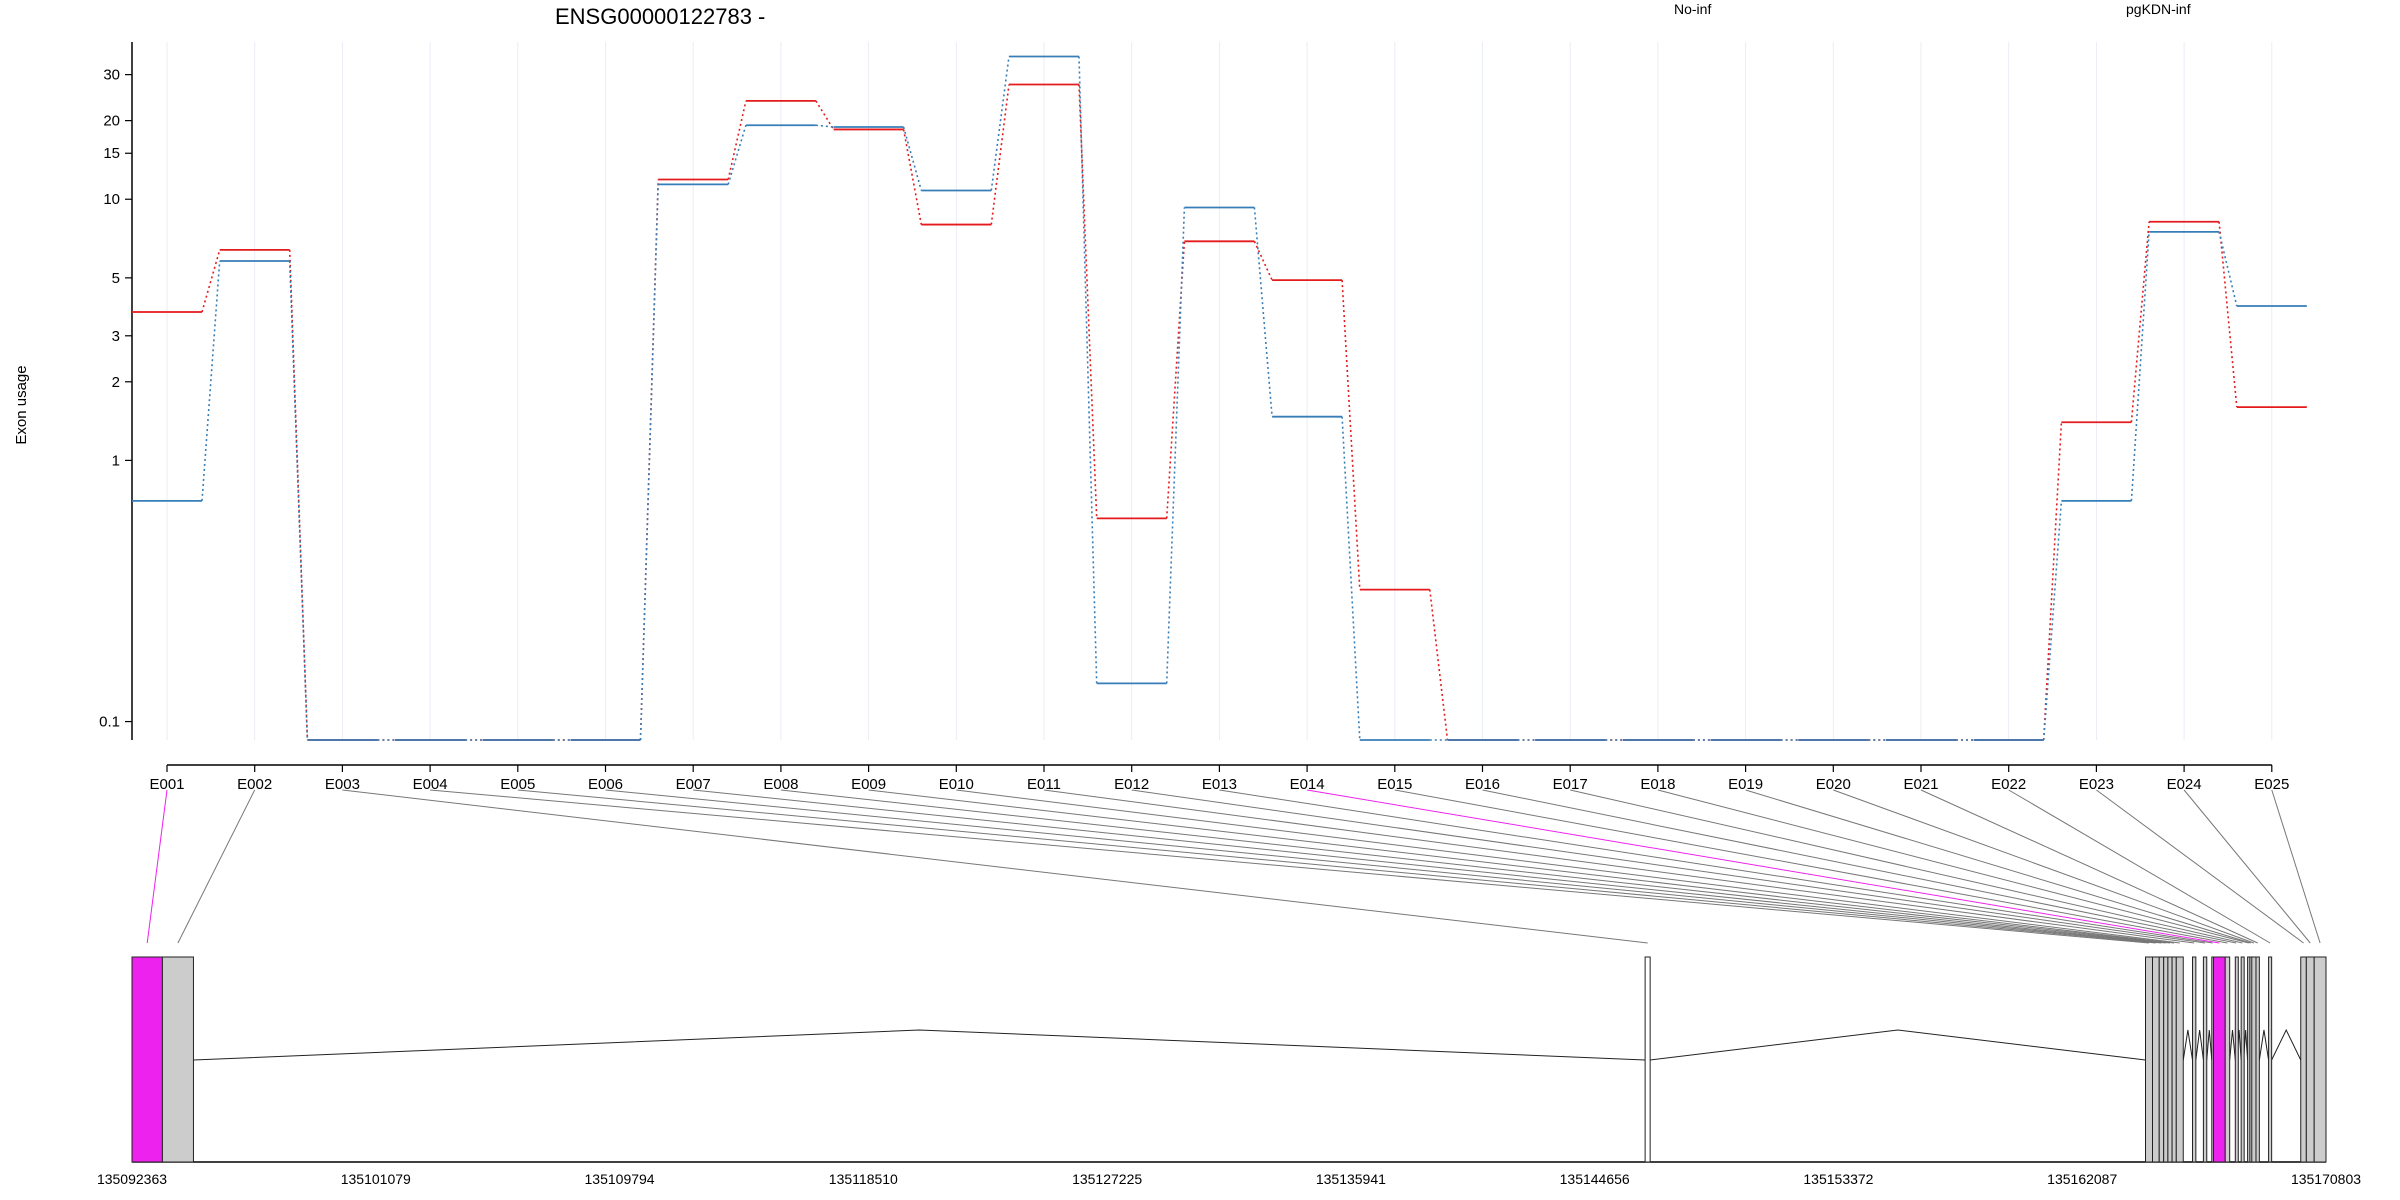 The height and width of the screenshot is (1200, 2400). Describe the element at coordinates (2296, 866) in the screenshot. I see `exon-connector-e025` at that location.